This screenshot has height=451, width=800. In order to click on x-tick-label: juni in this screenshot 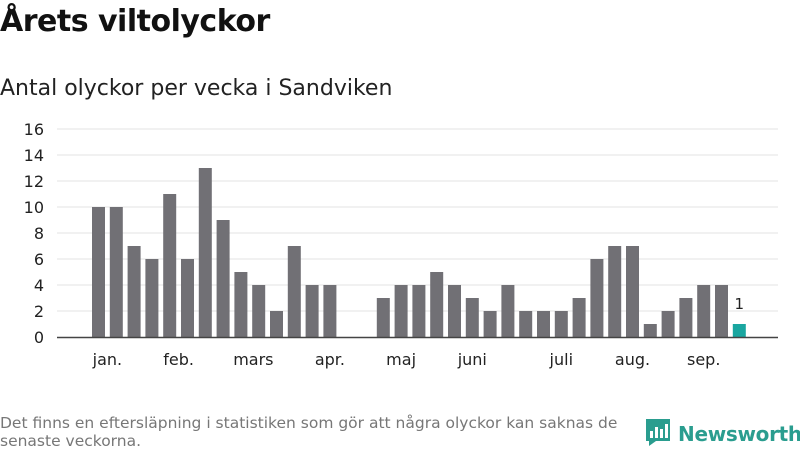, I will do `click(472, 359)`.